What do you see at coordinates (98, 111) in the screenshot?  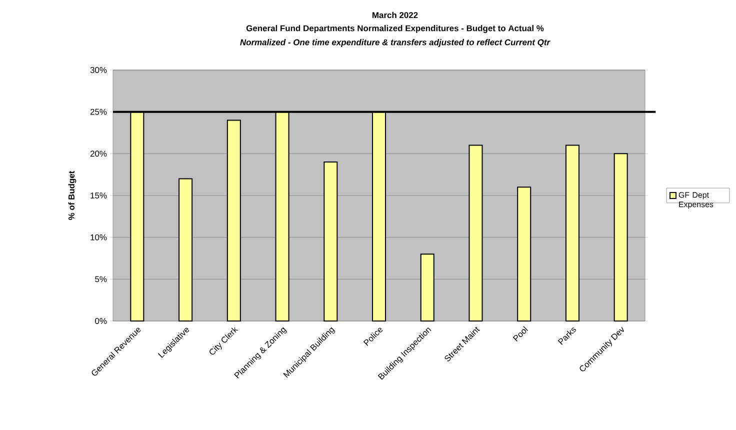 I see `y-tick-label: 25%` at bounding box center [98, 111].